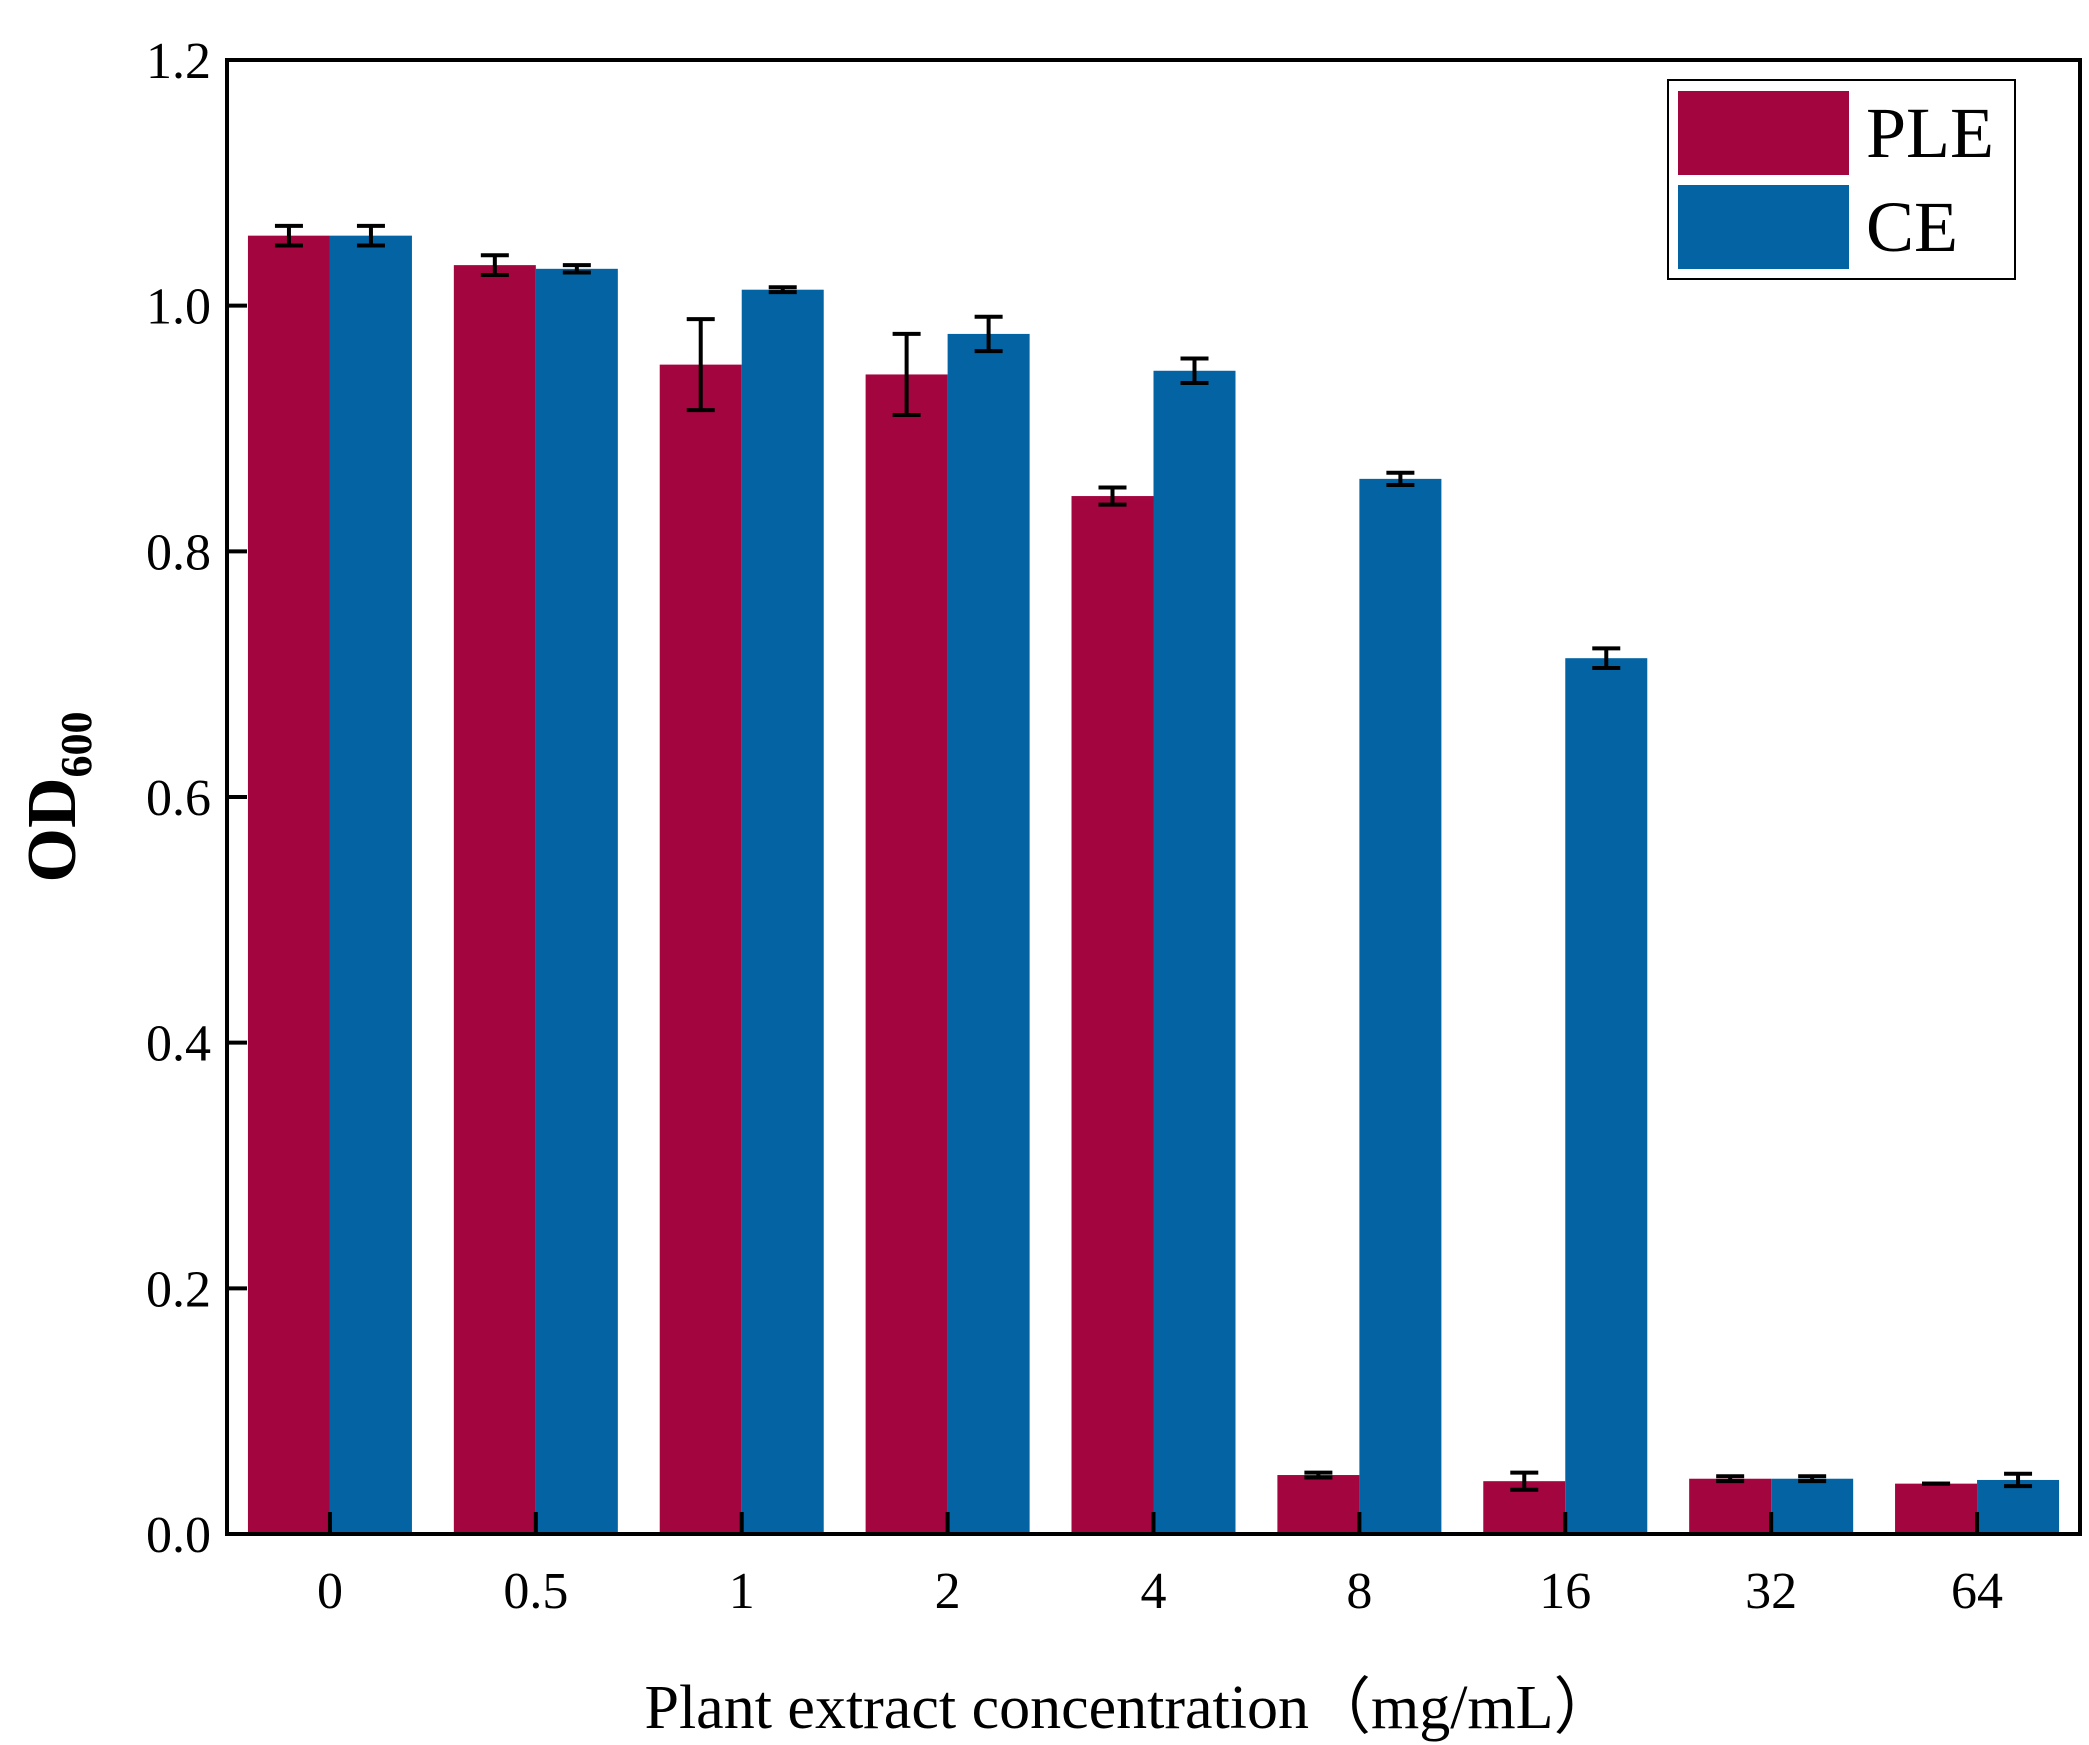 Image resolution: width=2089 pixels, height=1745 pixels. I want to click on x-tick-label: 32, so click(1771, 1591).